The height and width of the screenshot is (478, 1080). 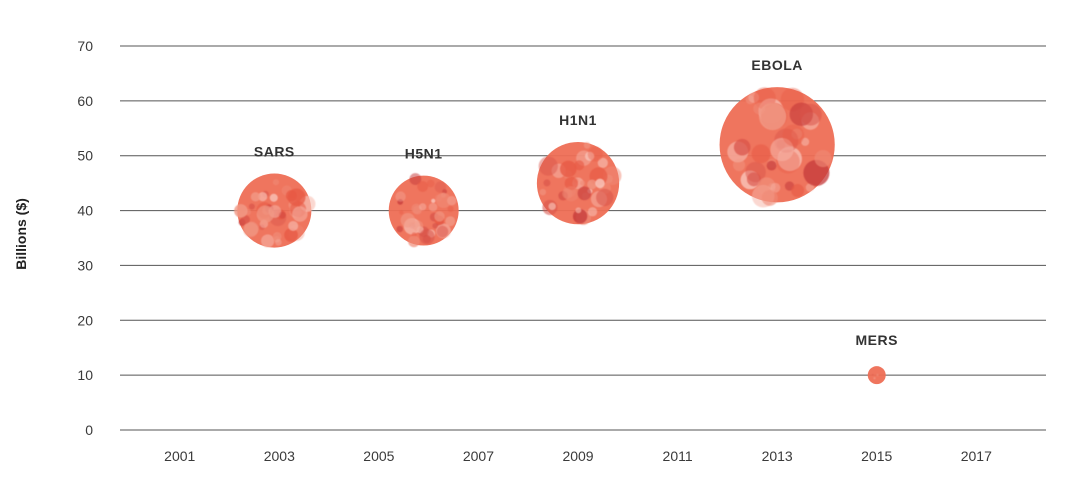 I want to click on bubble-label: MERS, so click(x=877, y=340).